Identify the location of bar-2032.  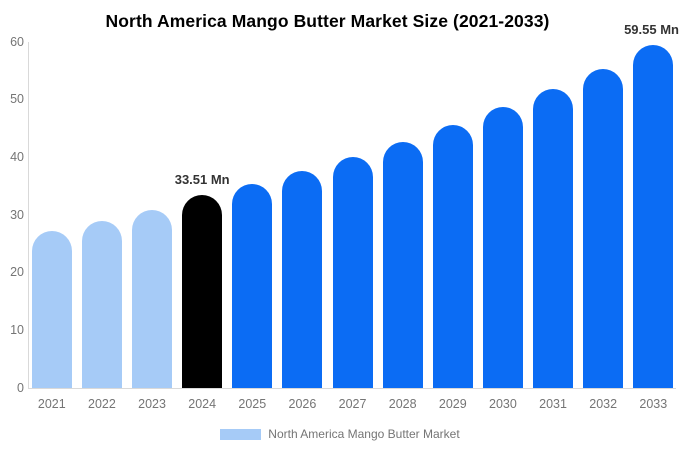
(603, 228).